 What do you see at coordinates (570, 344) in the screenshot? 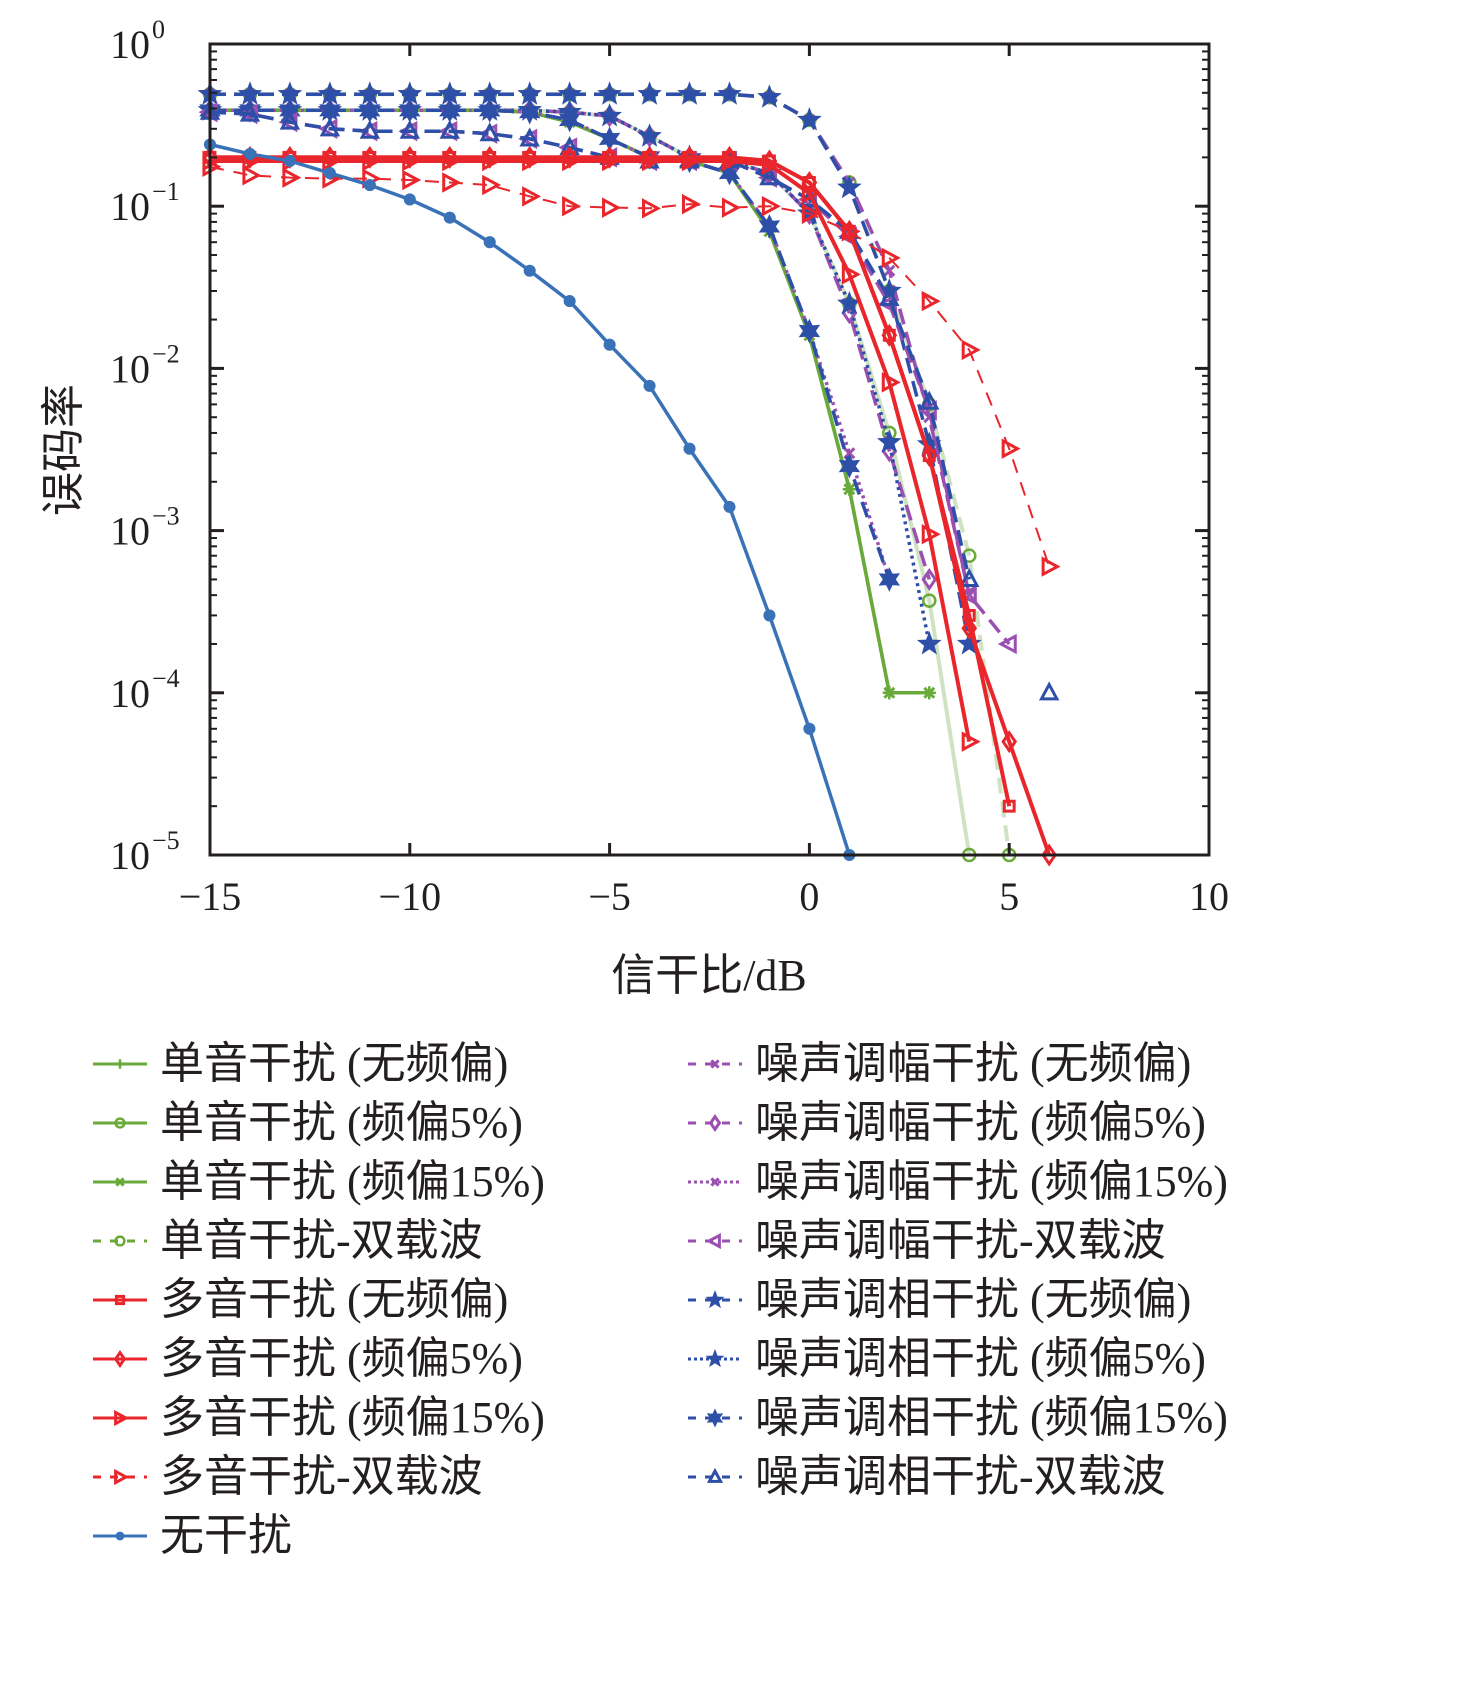
I see `series-line` at bounding box center [570, 344].